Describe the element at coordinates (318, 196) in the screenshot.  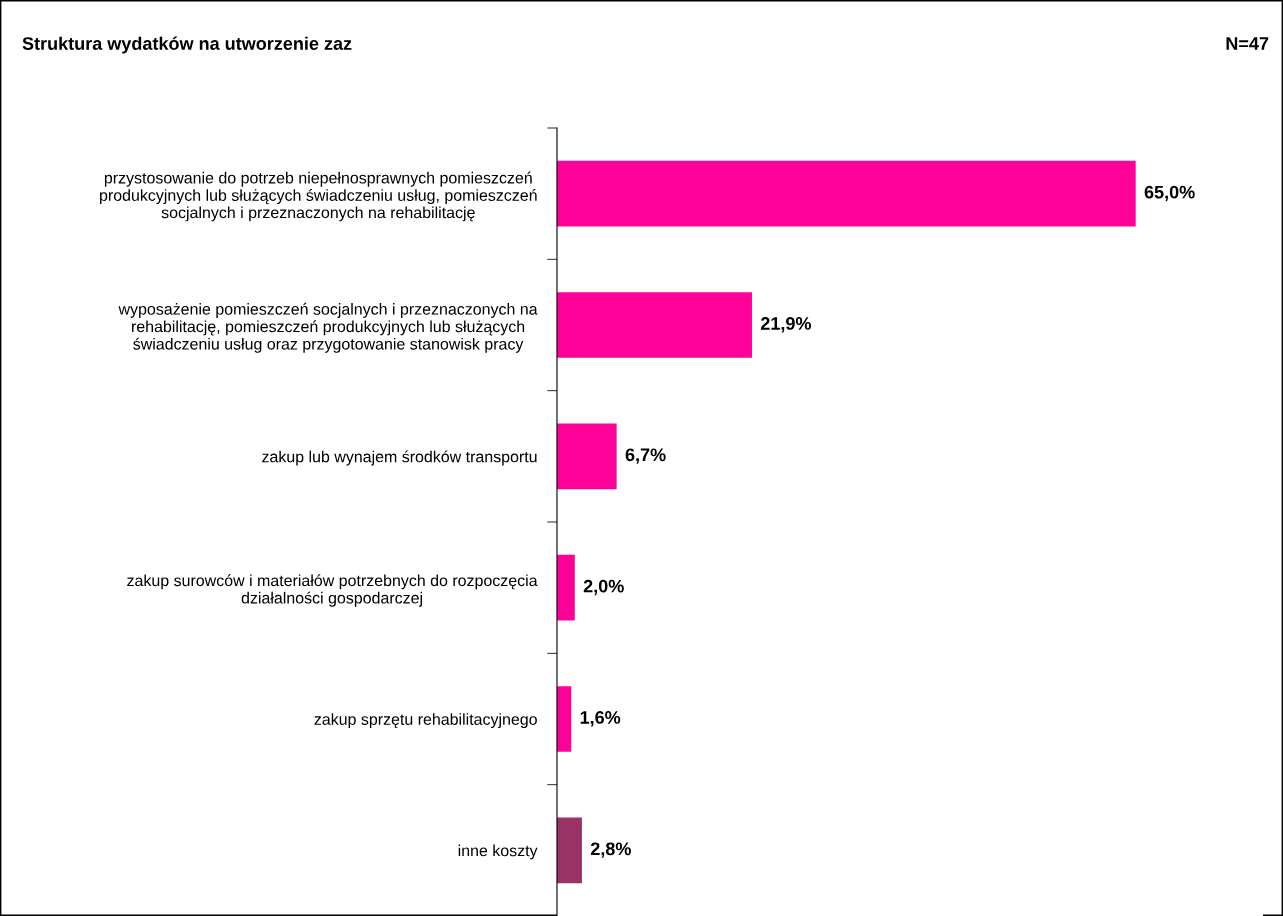
I see `y-tick-label: przystosowanie do potrzeb niepełnosprawnych pomieszczeń produkcyjnych lub służących świadczeniu usług, pomieszczeń socjalnych i przeznaczonych na rehabilitację` at that location.